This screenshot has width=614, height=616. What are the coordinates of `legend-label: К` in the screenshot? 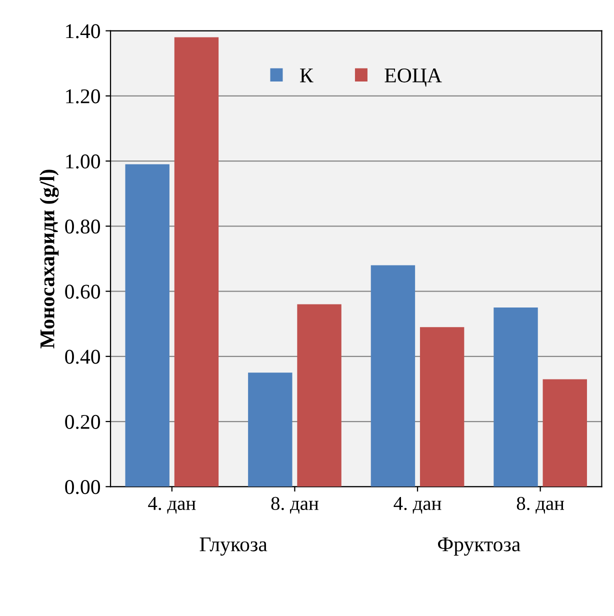 It's located at (307, 75).